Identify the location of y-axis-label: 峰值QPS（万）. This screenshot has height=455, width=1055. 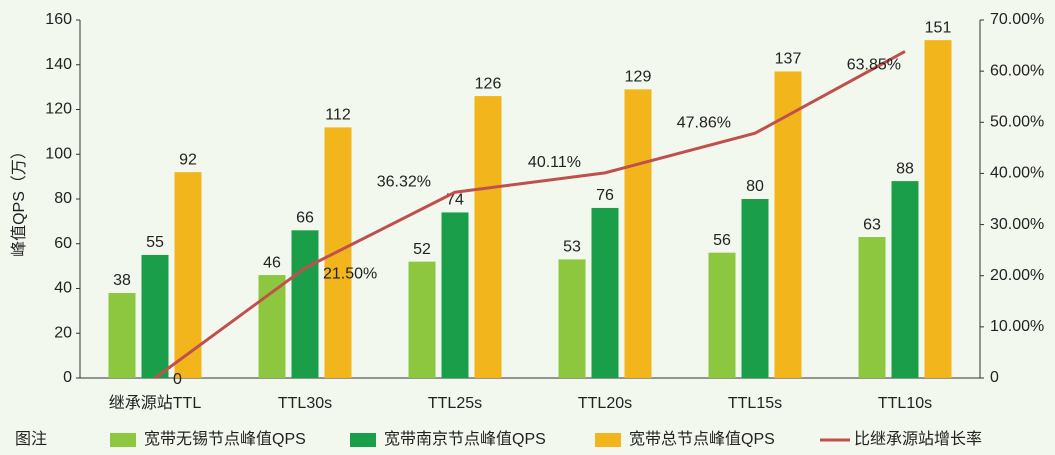
(19, 200).